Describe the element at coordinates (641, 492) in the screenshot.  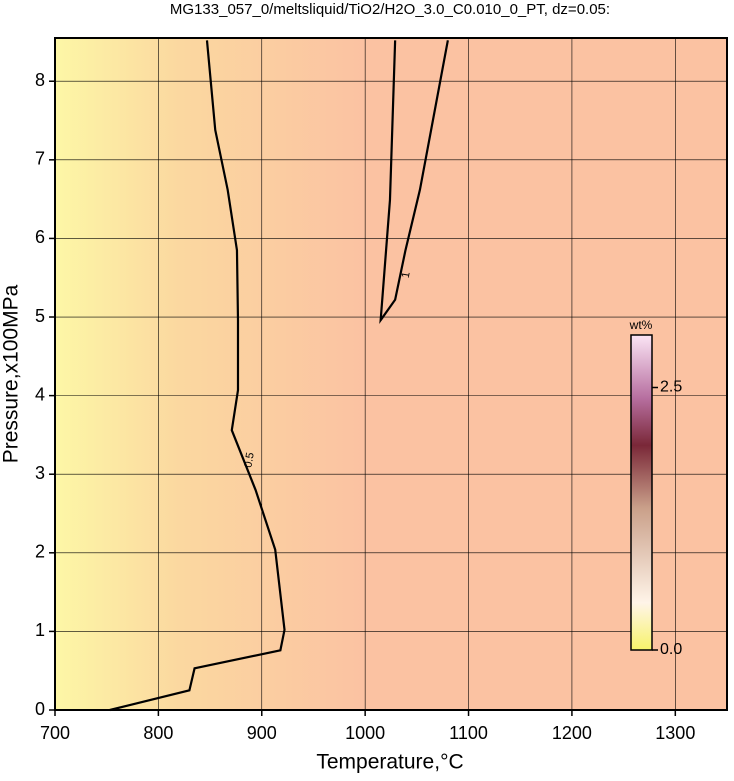
I see `colorbar` at that location.